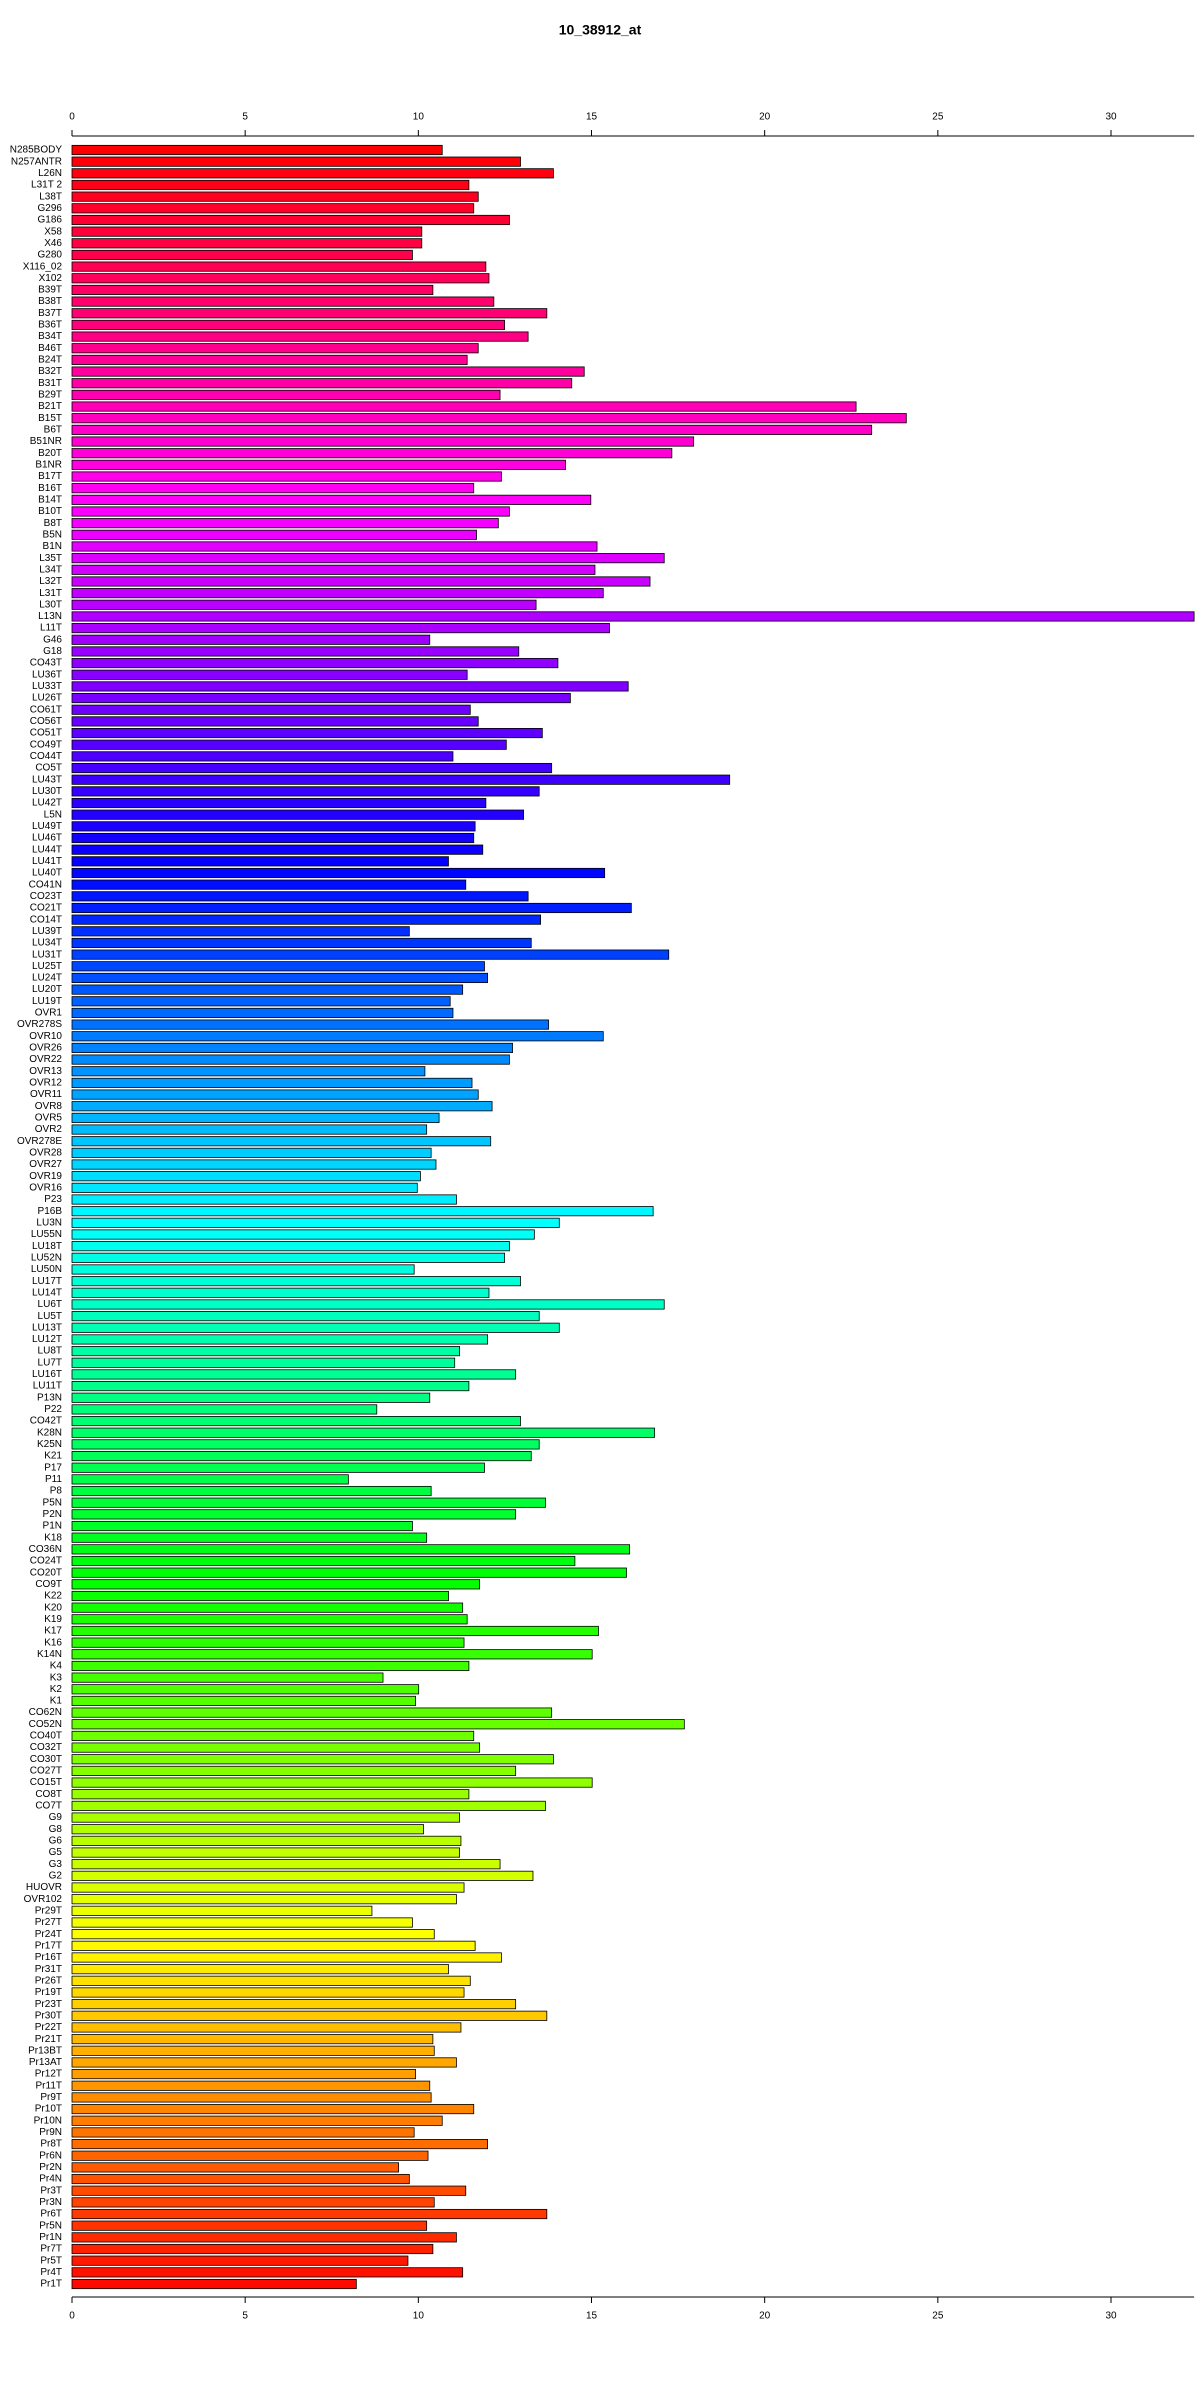 The width and height of the screenshot is (1200, 2400). What do you see at coordinates (56, 1666) in the screenshot?
I see `y-tick-label: K4` at bounding box center [56, 1666].